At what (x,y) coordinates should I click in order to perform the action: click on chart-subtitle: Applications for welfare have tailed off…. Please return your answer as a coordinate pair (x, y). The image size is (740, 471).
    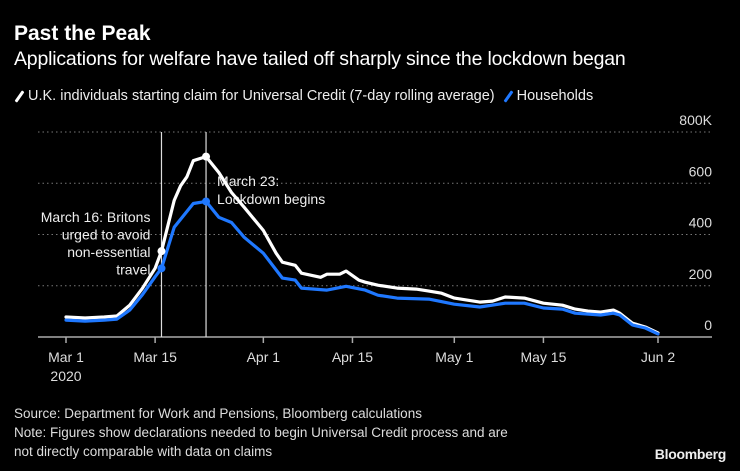
    Looking at the image, I should click on (320, 59).